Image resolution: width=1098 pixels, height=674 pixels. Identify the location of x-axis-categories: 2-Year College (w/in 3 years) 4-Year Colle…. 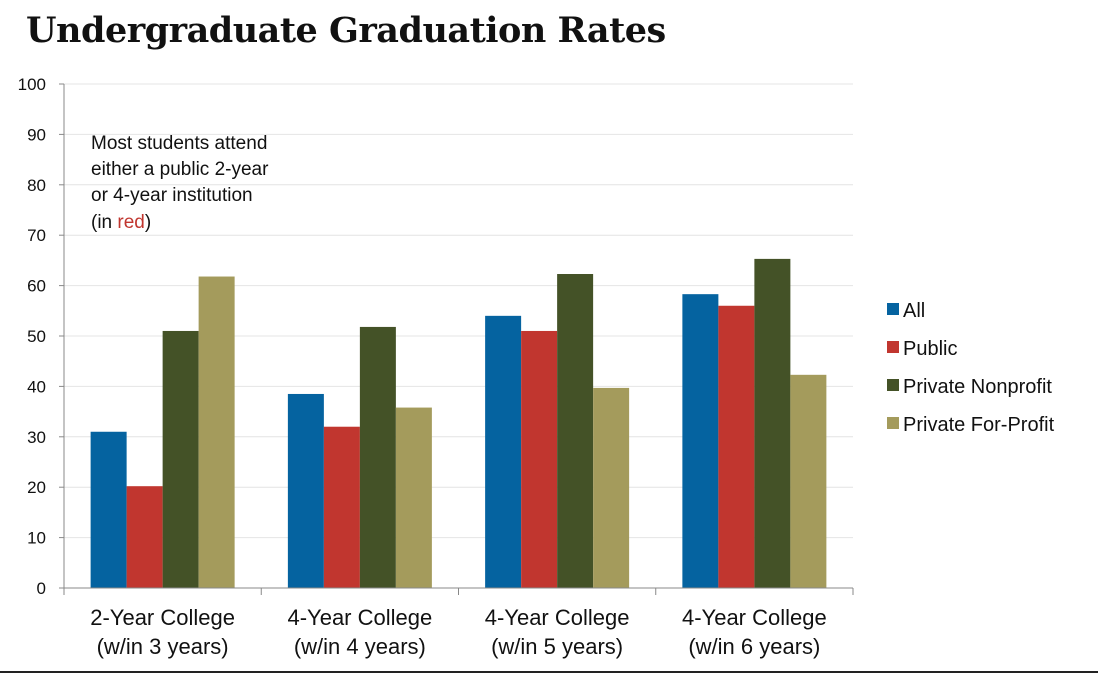
(458, 632).